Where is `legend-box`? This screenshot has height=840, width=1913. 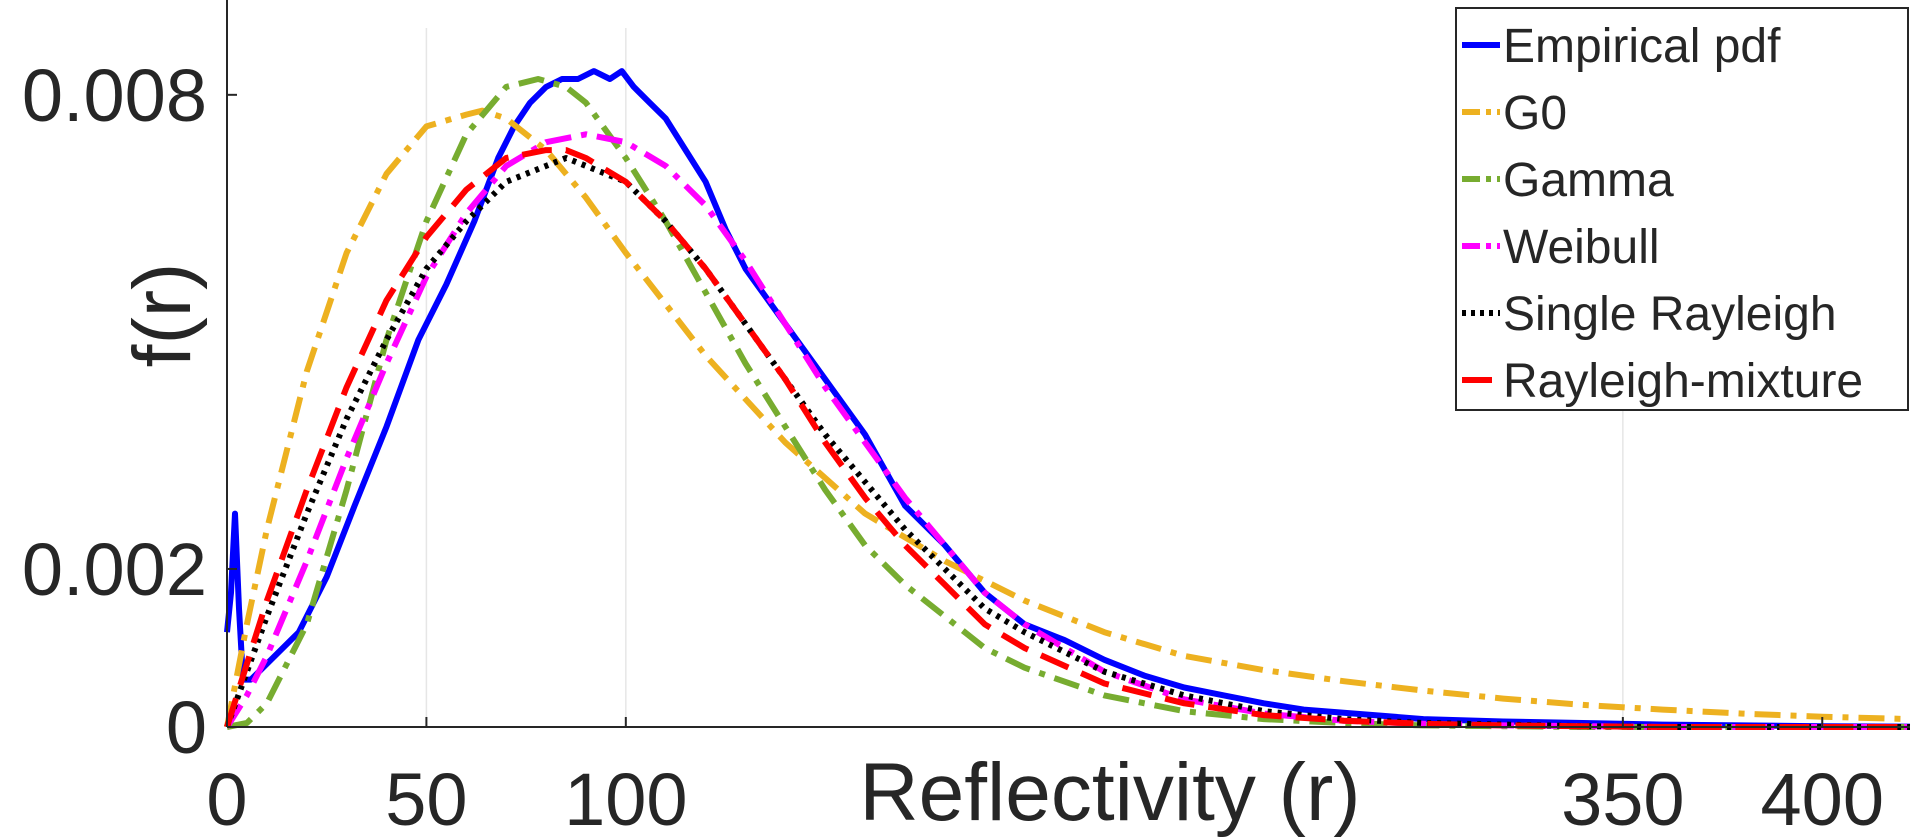
legend-box is located at coordinates (1682, 209).